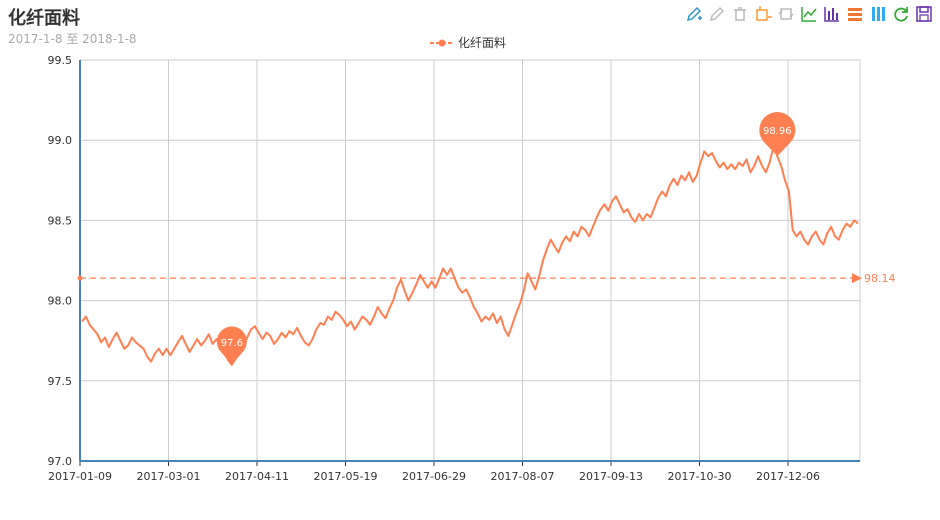 The width and height of the screenshot is (940, 520). What do you see at coordinates (44, 18) in the screenshot?
I see `chart-title: 化纤面料` at bounding box center [44, 18].